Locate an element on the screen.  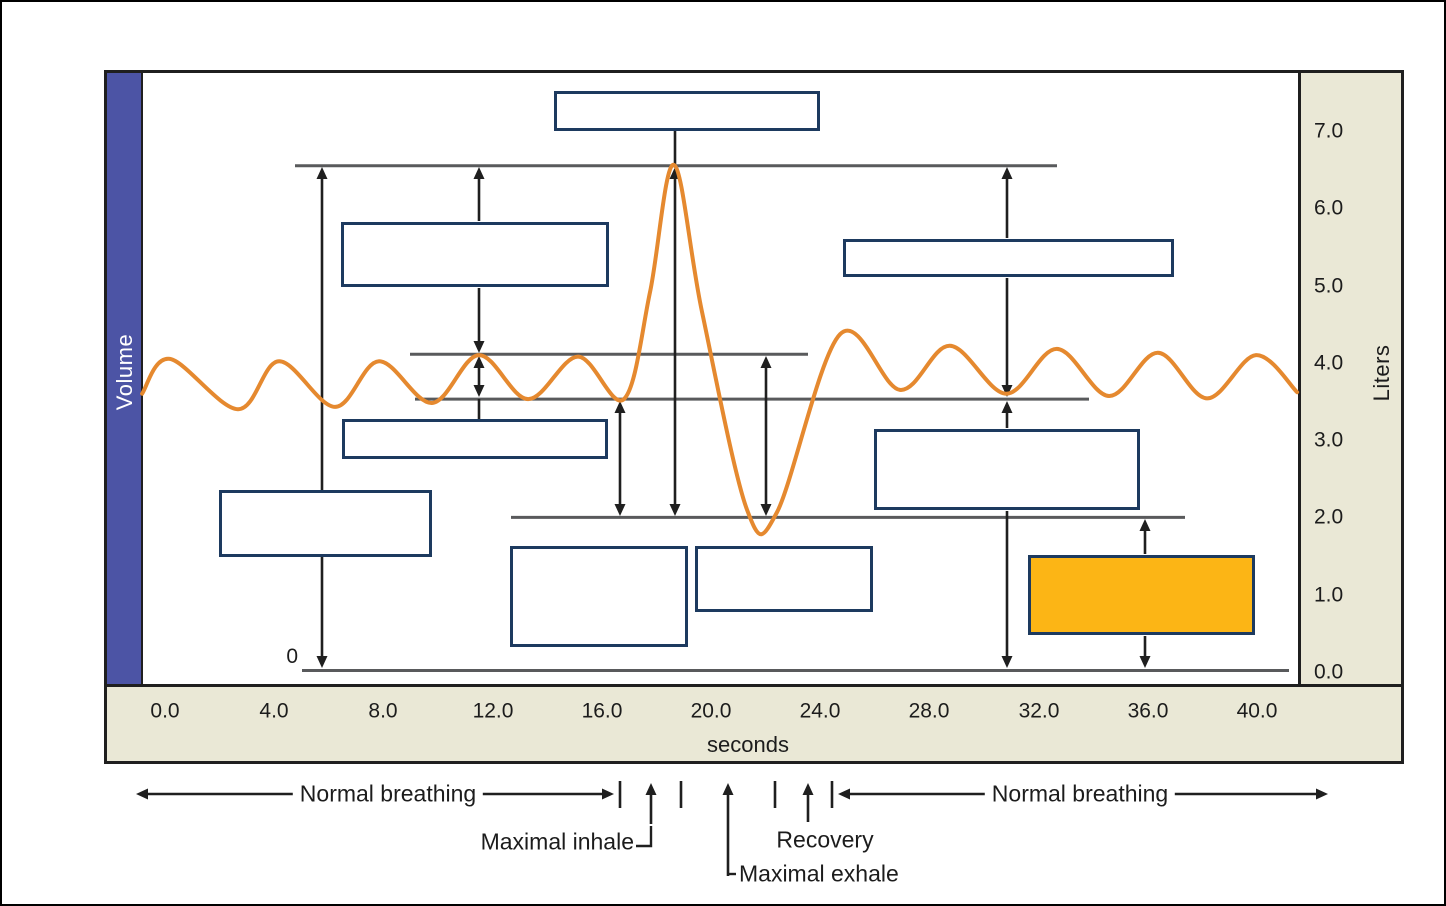
x-tick-24.0: 24.0 is located at coordinates (820, 711).